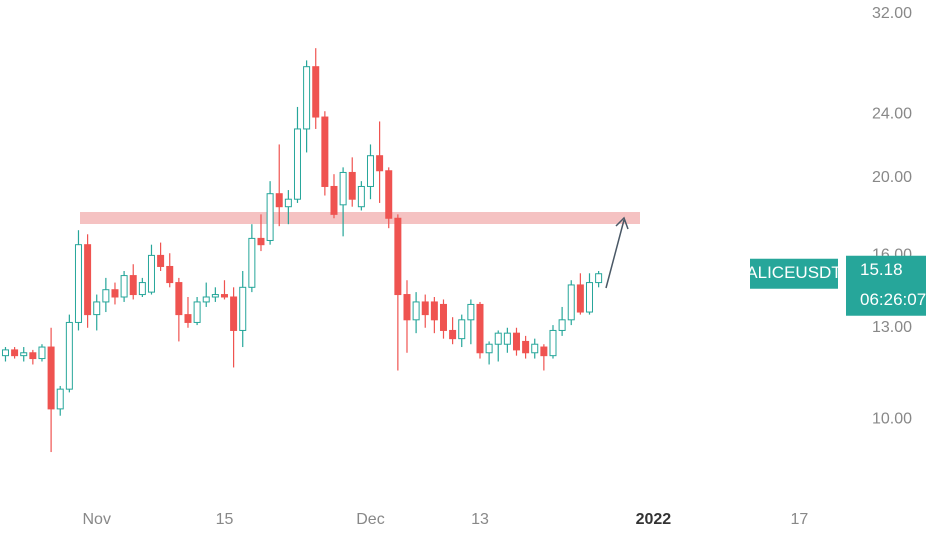 The height and width of the screenshot is (550, 932). Describe the element at coordinates (370, 519) in the screenshot. I see `x-tick-label: Dec` at that location.